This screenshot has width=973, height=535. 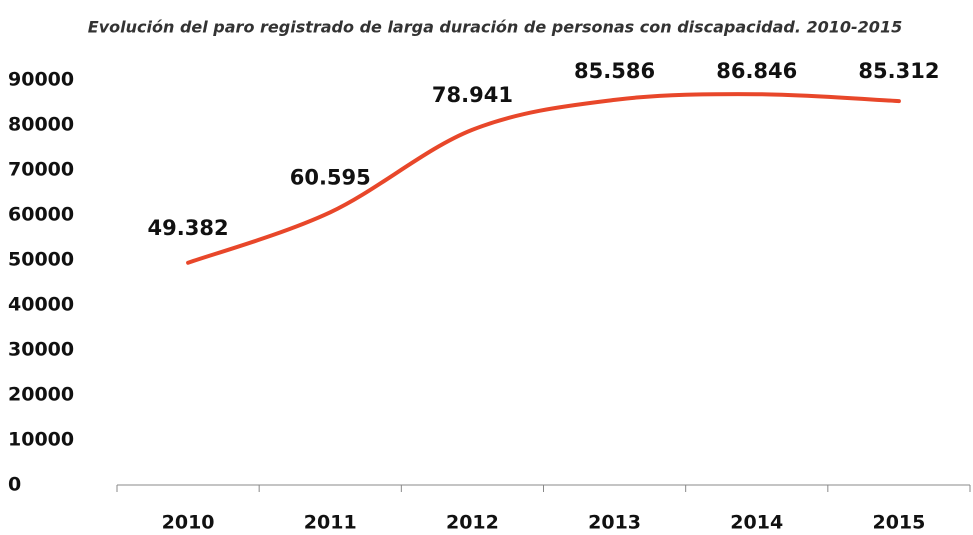 What do you see at coordinates (41, 350) in the screenshot?
I see `y-tick-label: 30000` at bounding box center [41, 350].